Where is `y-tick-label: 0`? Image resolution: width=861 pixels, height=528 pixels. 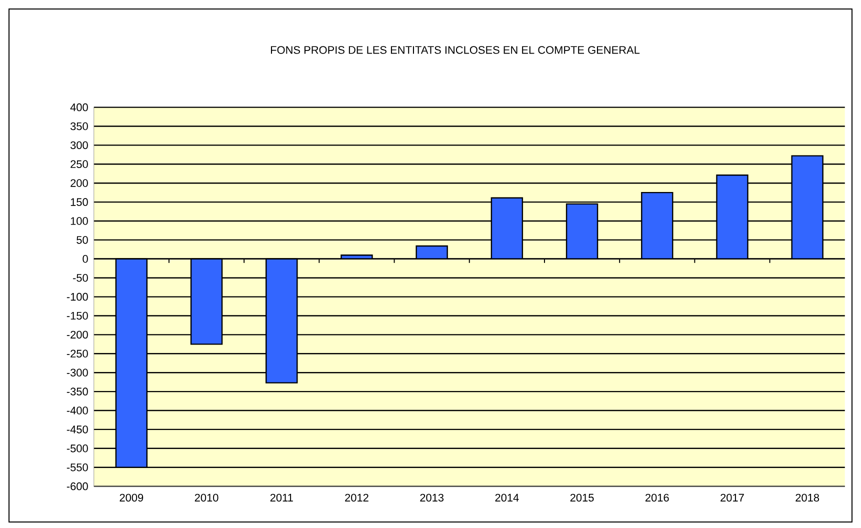 y-tick-label: 0 is located at coordinates (85, 259).